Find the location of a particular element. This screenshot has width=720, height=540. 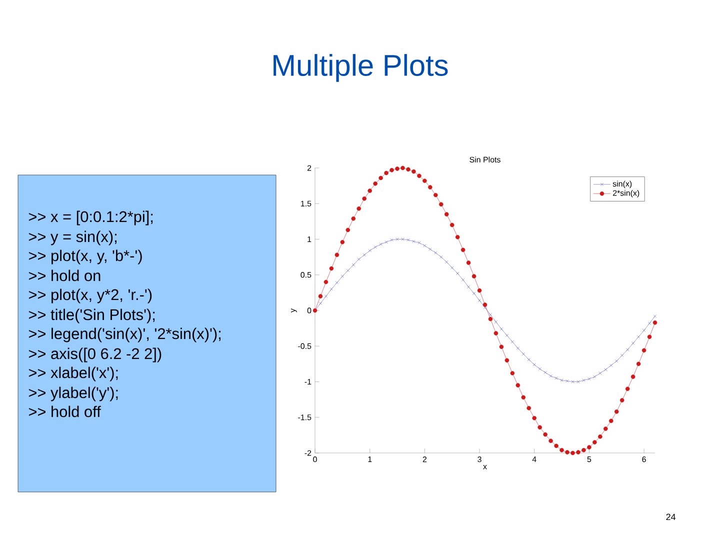

text: Multiple Plots is located at coordinates (361, 68).